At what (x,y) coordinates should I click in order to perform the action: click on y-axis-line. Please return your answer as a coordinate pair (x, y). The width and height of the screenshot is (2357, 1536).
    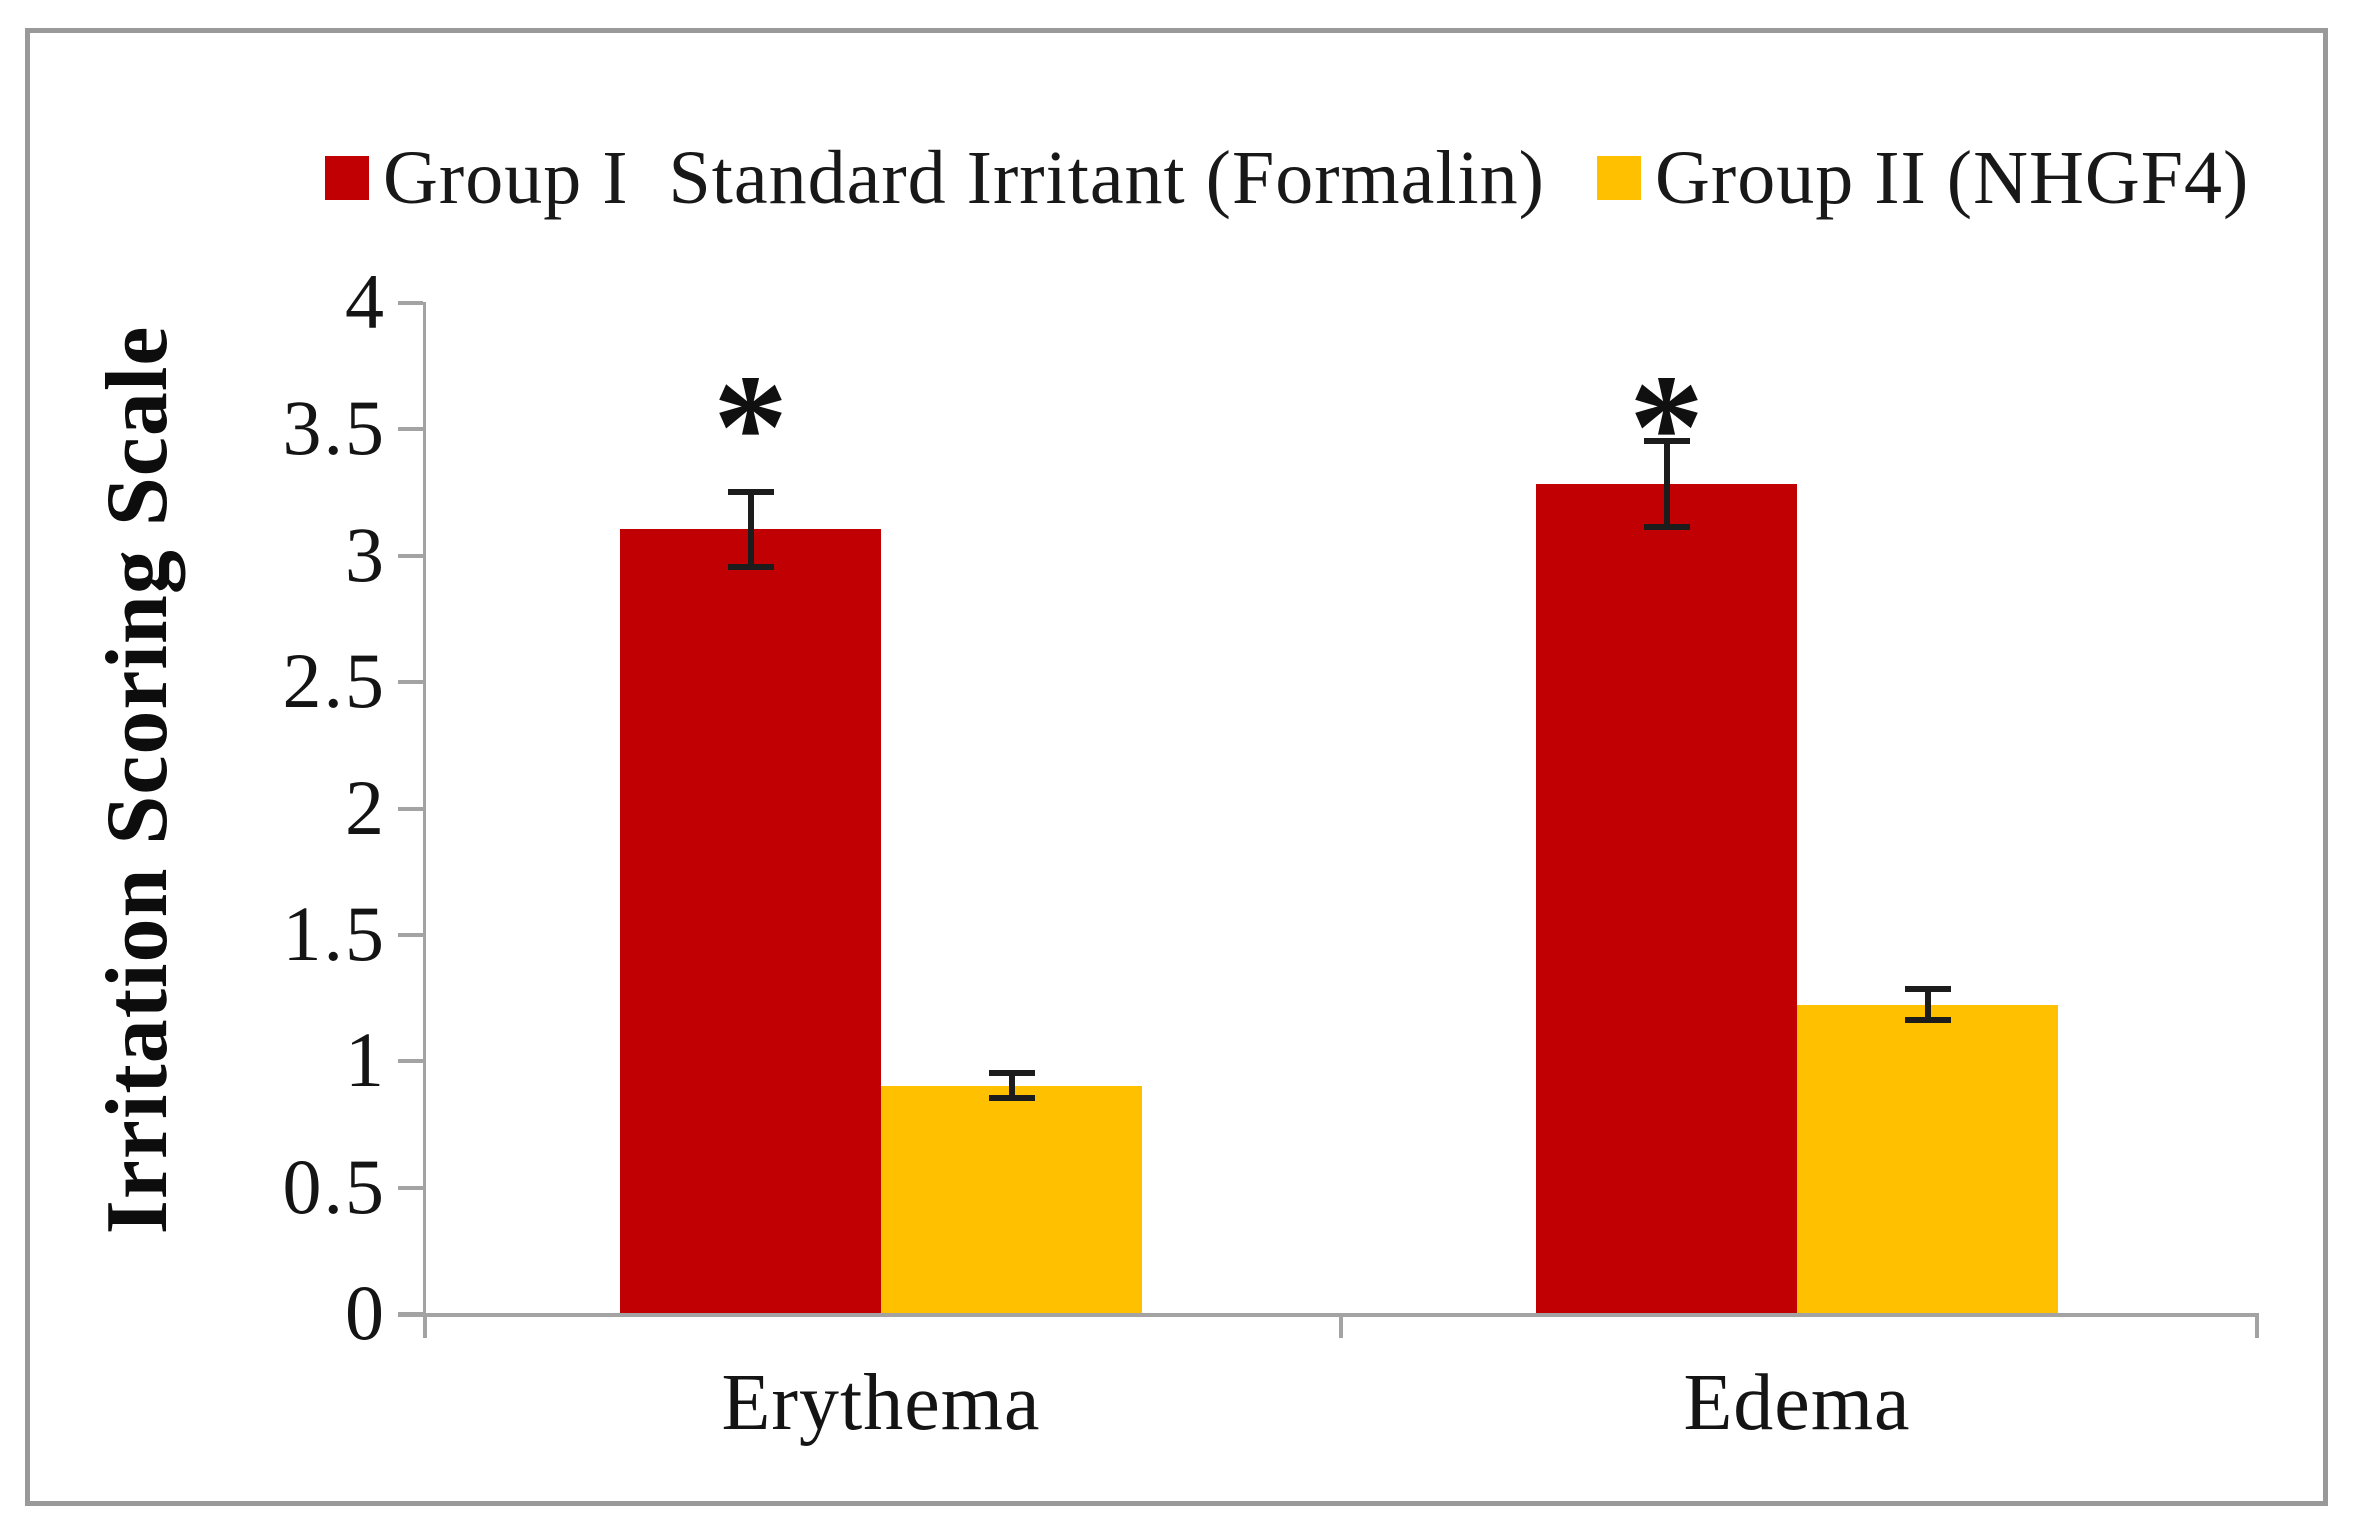
    Looking at the image, I should click on (424, 817).